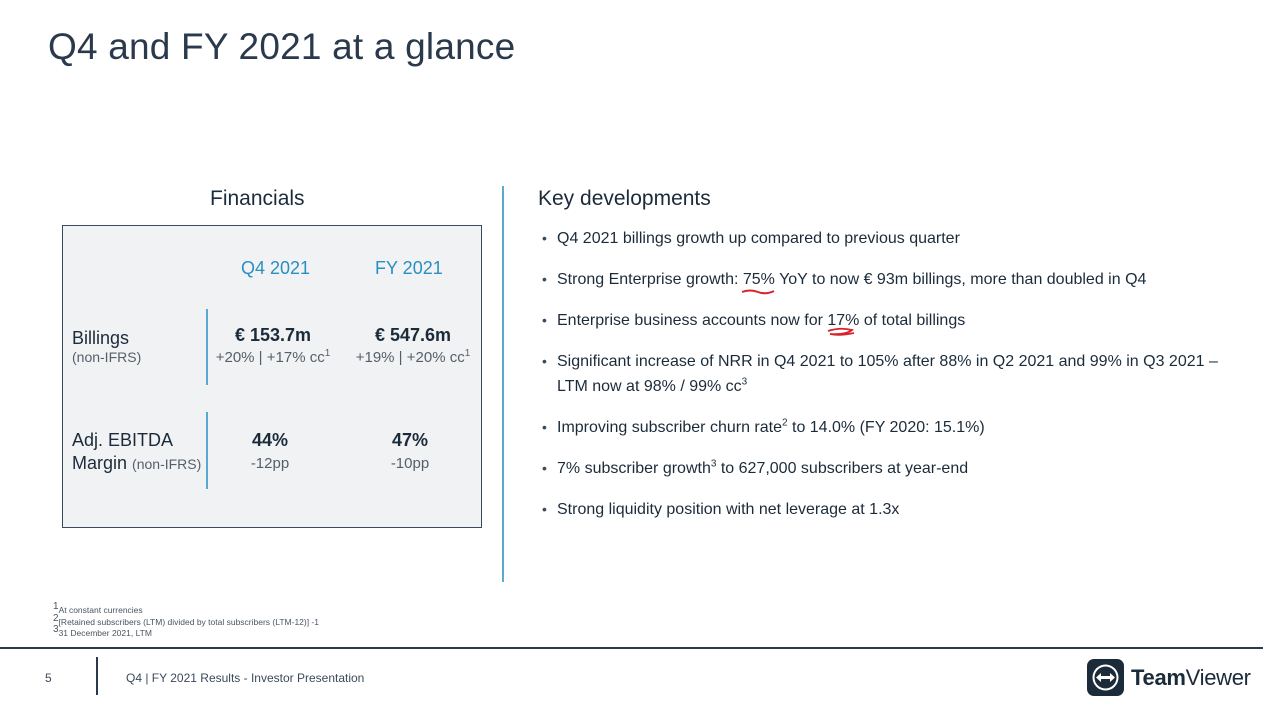  I want to click on billings-fy-growth: +19% | +20% cc1, so click(413, 357).